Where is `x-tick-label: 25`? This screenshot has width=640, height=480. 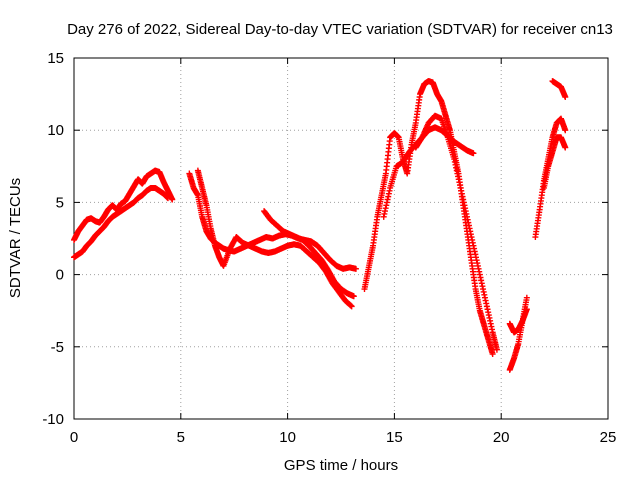
x-tick-label: 25 is located at coordinates (608, 437).